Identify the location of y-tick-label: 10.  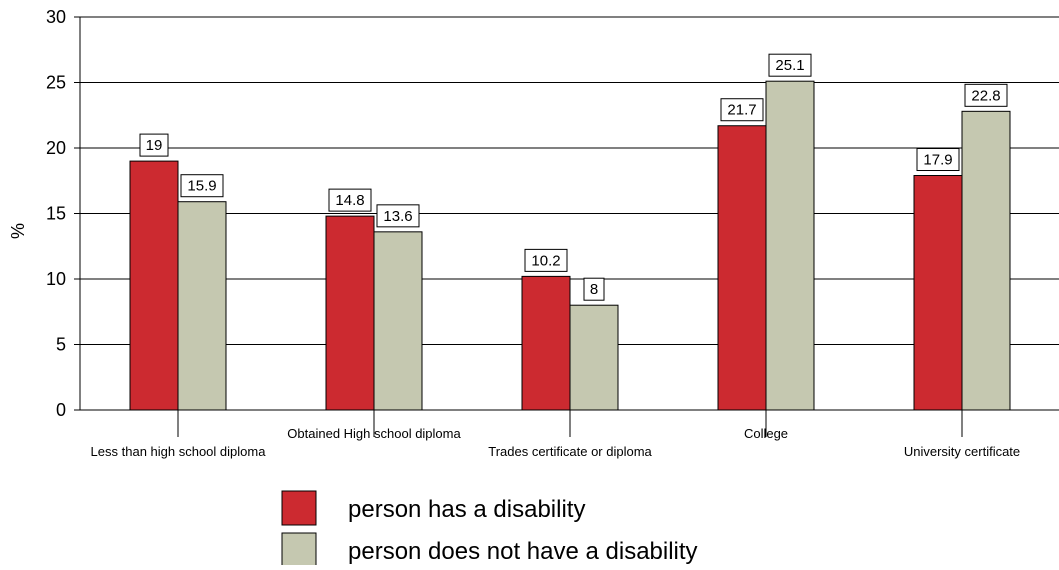
(56, 279).